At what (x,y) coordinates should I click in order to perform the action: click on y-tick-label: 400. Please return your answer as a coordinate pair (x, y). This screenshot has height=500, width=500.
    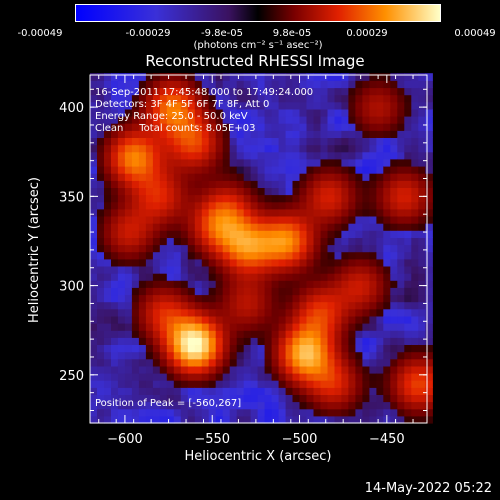
    Looking at the image, I should click on (71, 108).